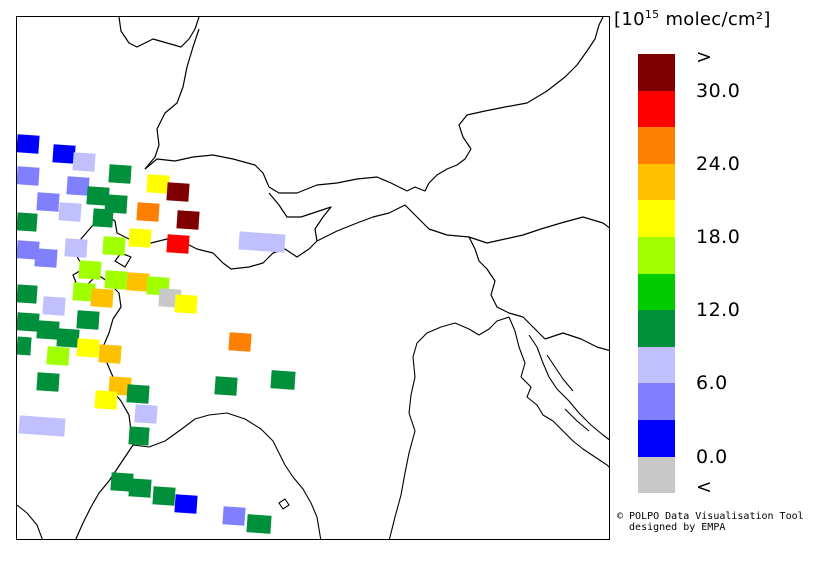  What do you see at coordinates (671, 527) in the screenshot?
I see `credit-line-2: designed by EMPA` at bounding box center [671, 527].